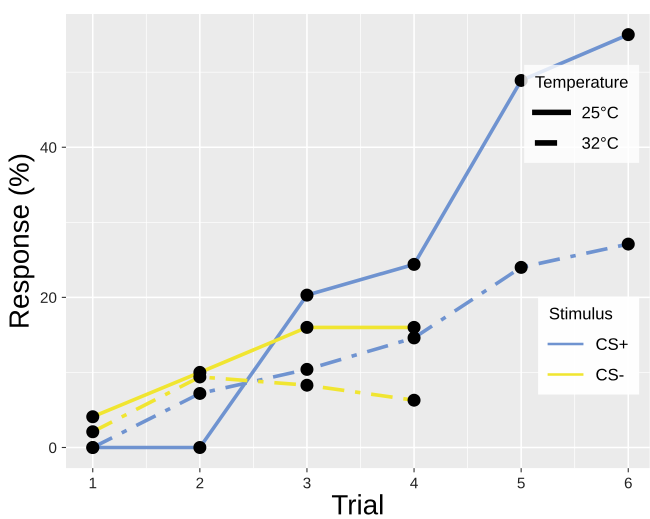 The image size is (650, 519). What do you see at coordinates (581, 313) in the screenshot?
I see `annotation: Stimulus` at bounding box center [581, 313].